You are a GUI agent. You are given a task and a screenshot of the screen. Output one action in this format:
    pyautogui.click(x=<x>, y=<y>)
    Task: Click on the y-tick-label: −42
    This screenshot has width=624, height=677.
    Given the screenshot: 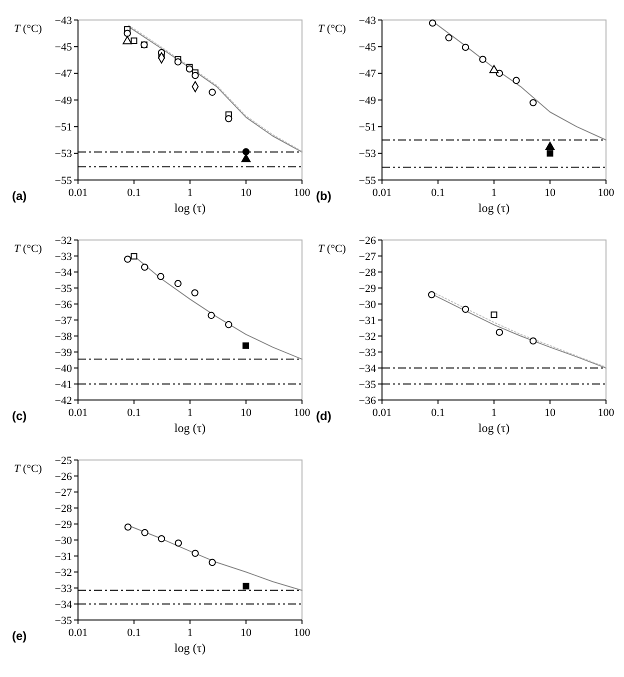 What is the action you would take?
    pyautogui.click(x=63, y=400)
    